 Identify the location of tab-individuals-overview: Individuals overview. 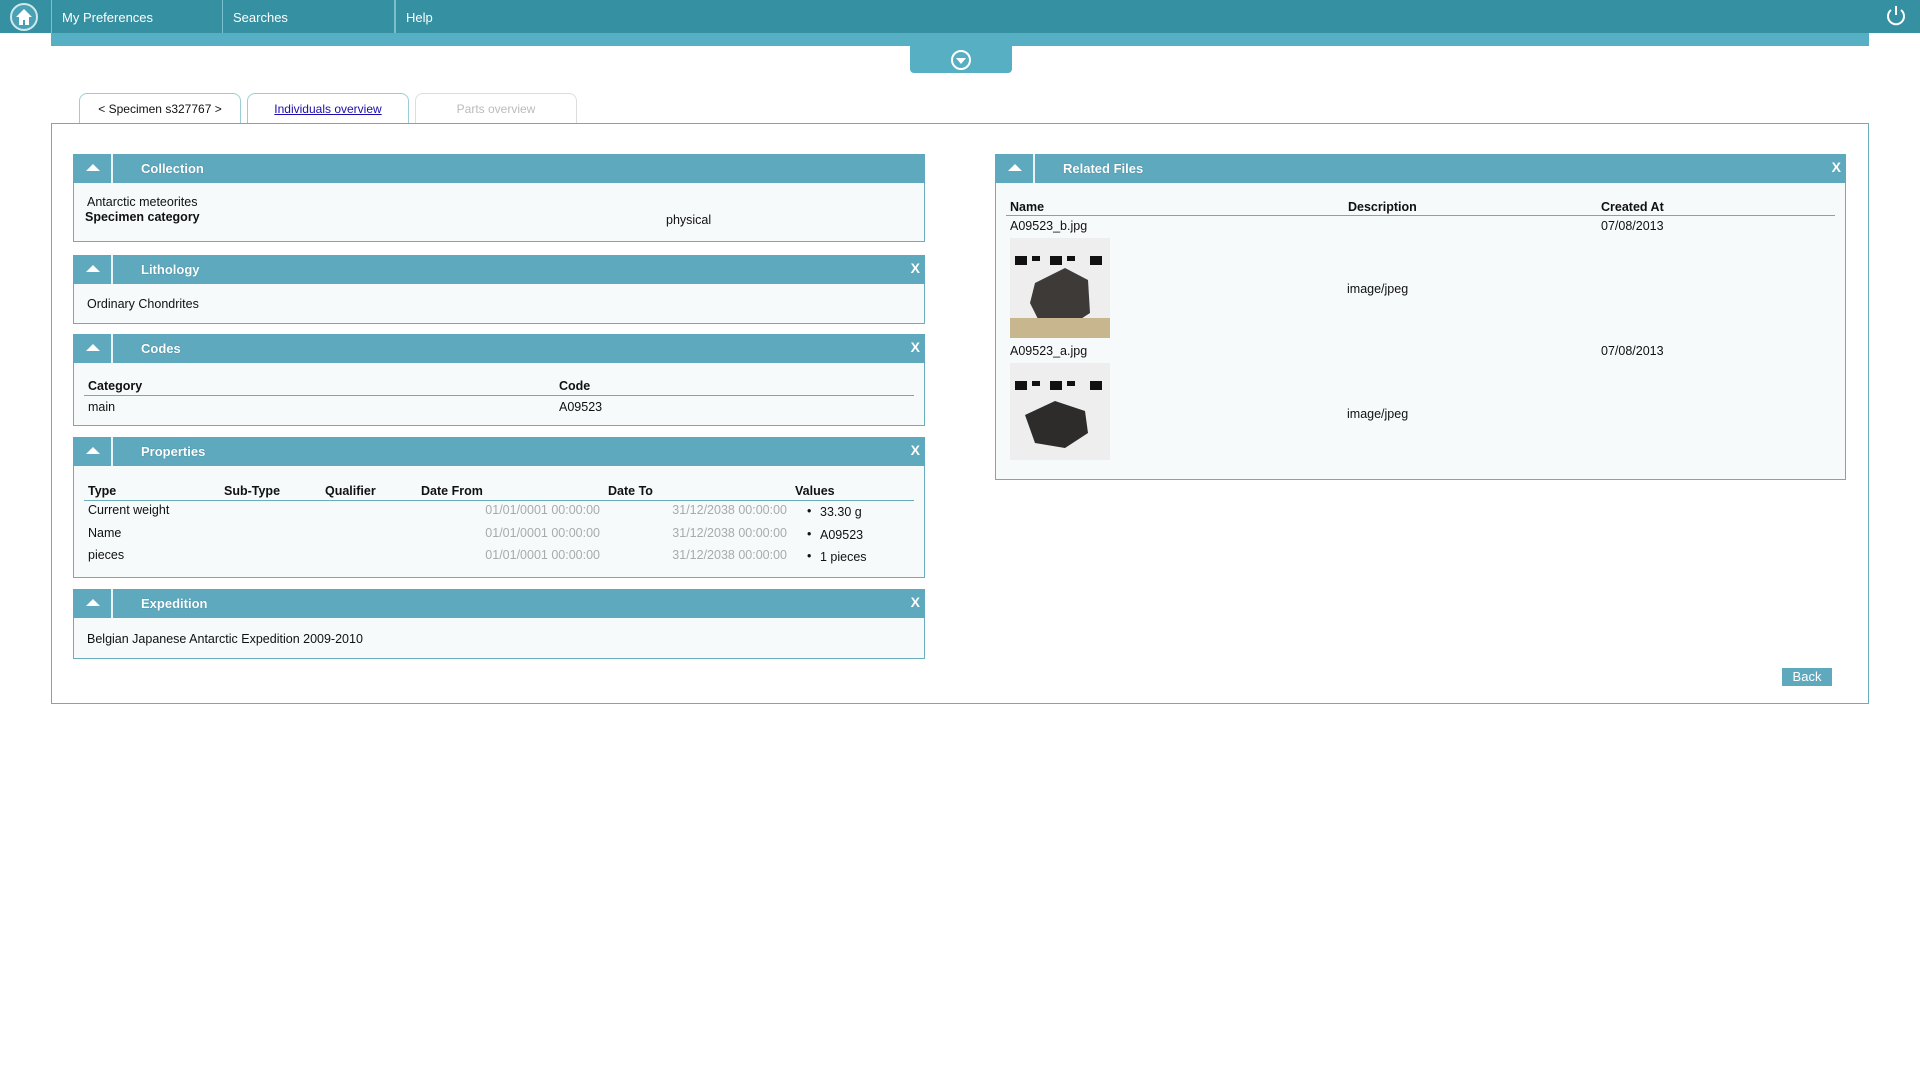
(328, 108).